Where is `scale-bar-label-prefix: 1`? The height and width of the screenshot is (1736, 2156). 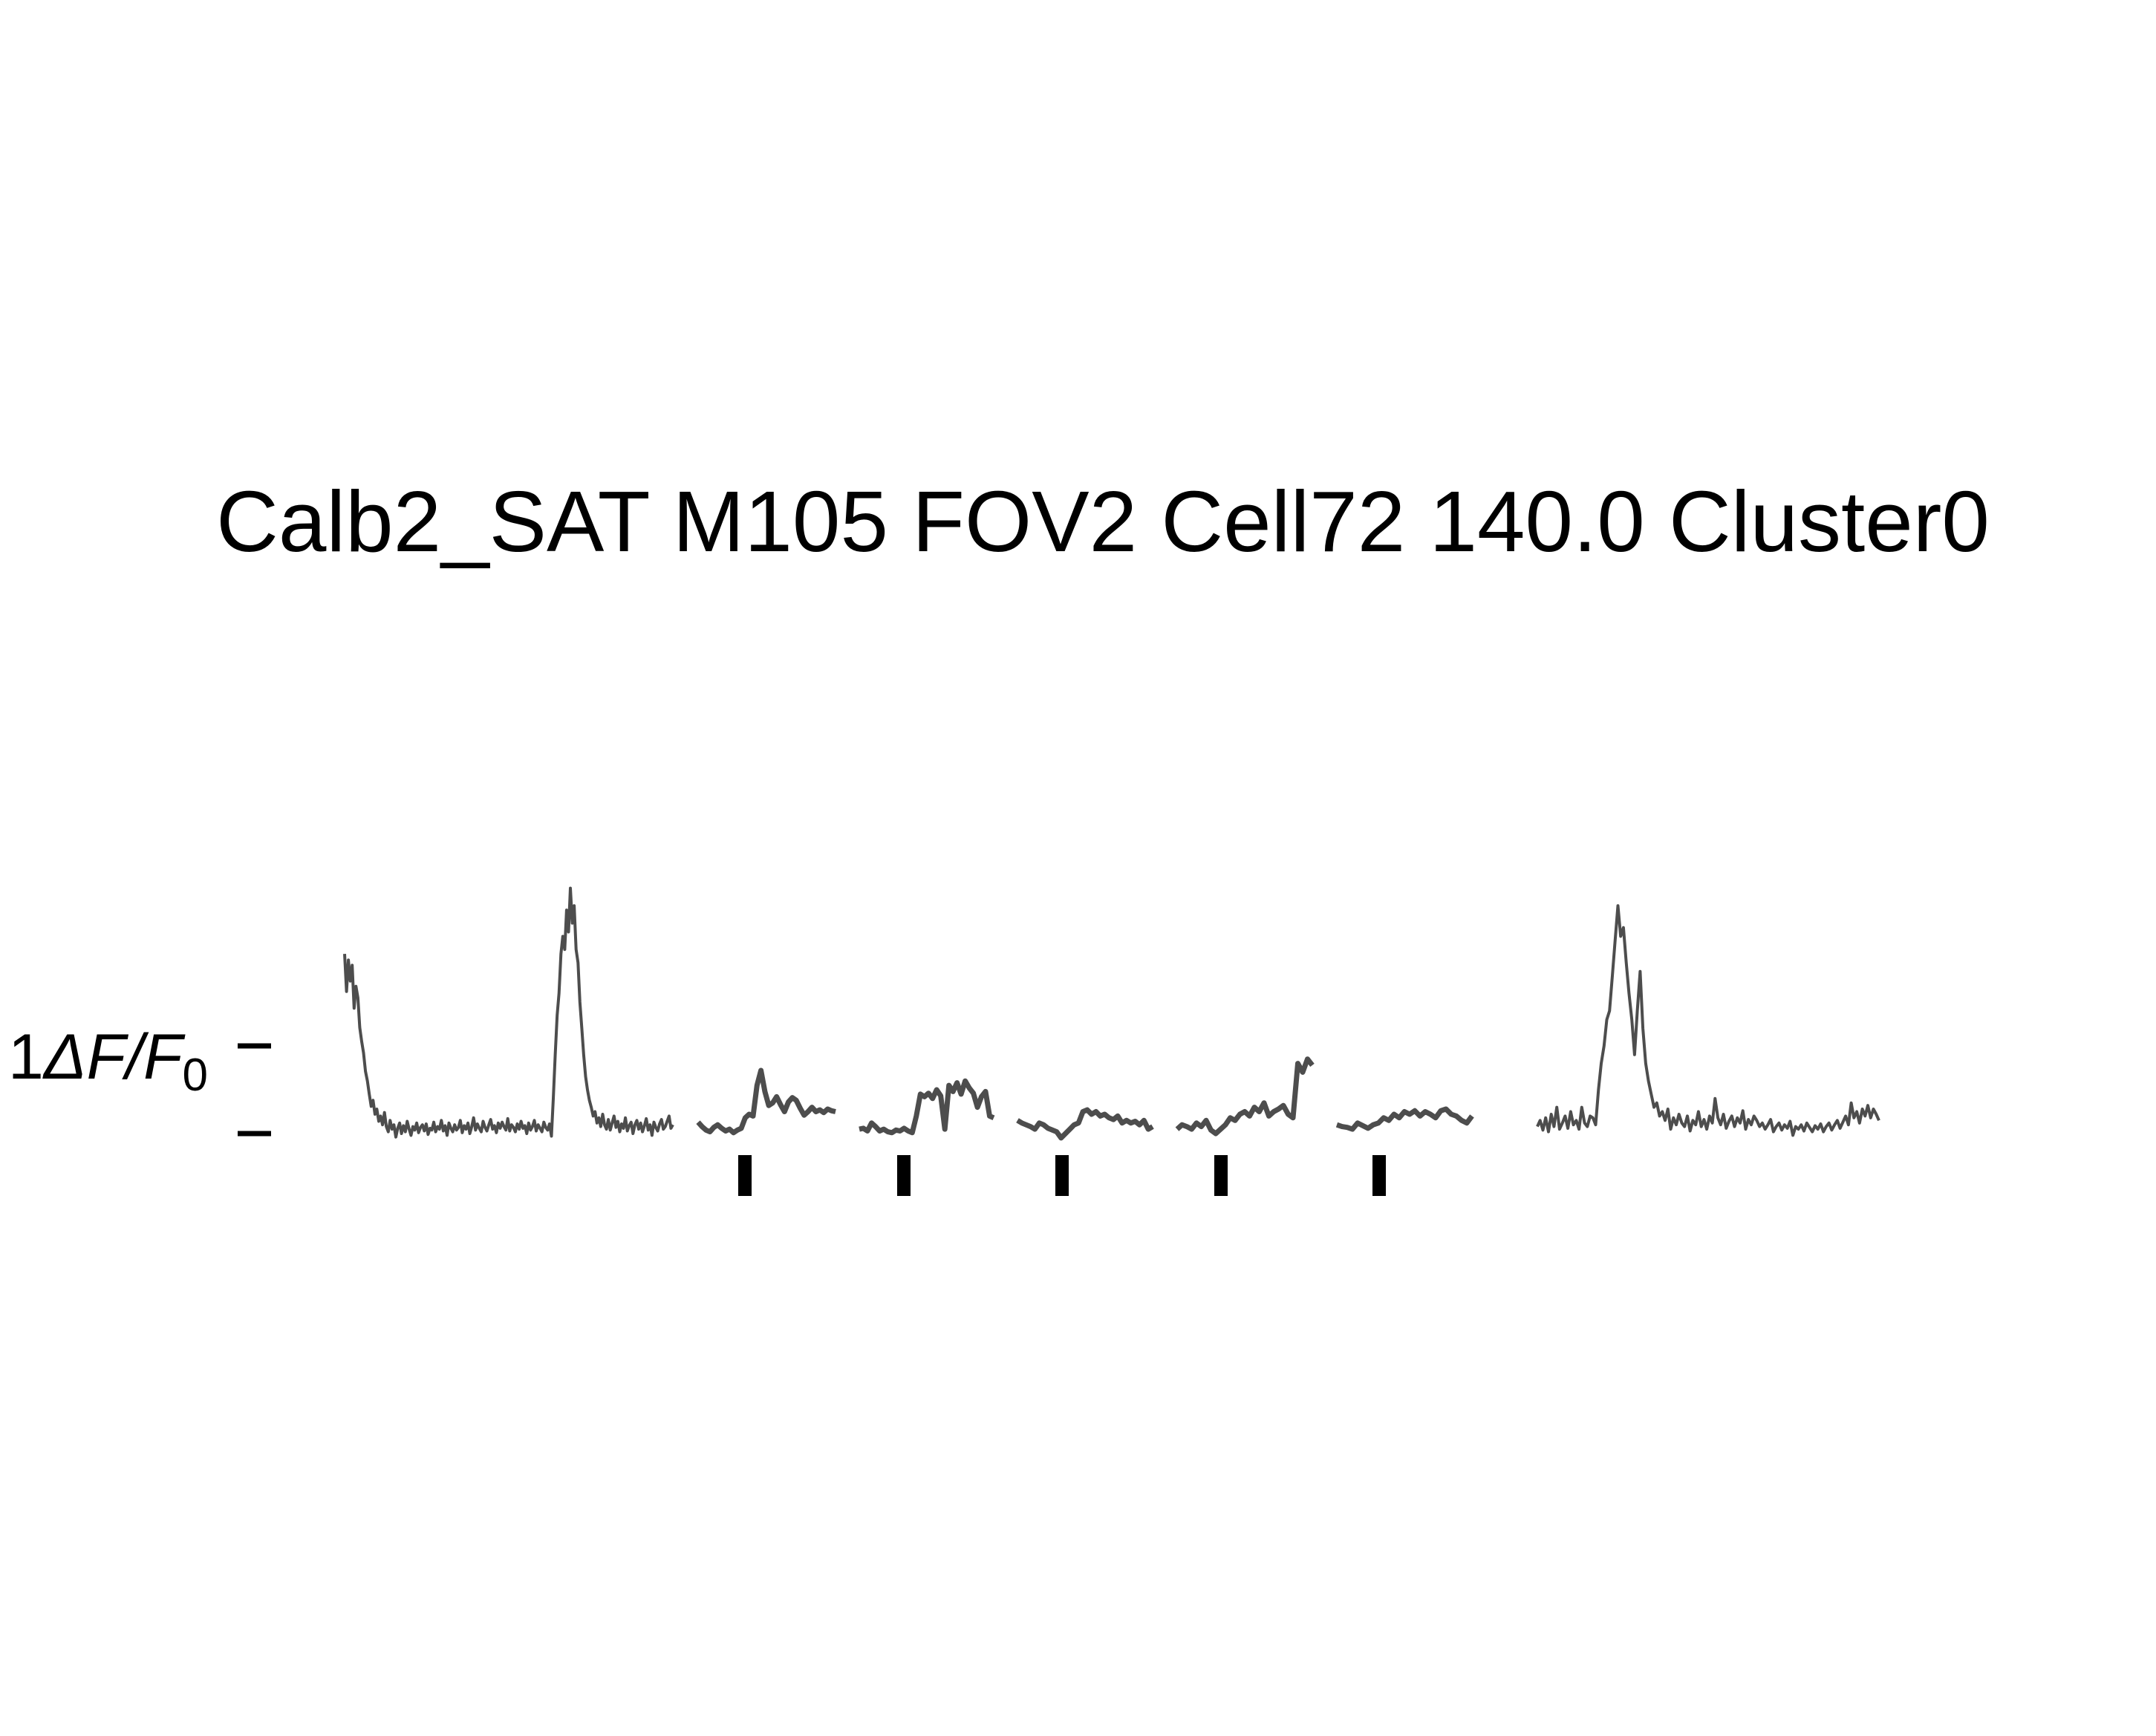 scale-bar-label-prefix: 1 is located at coordinates (26, 1057).